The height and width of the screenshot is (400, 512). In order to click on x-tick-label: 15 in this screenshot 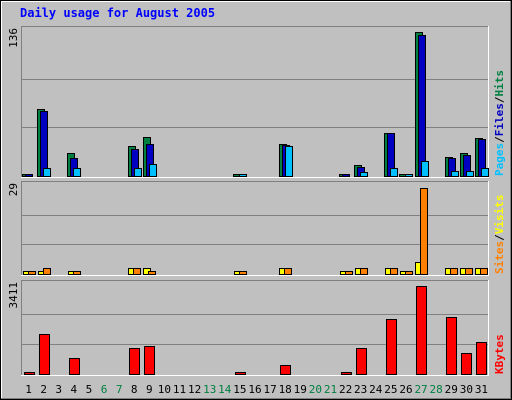, I will do `click(239, 389)`.